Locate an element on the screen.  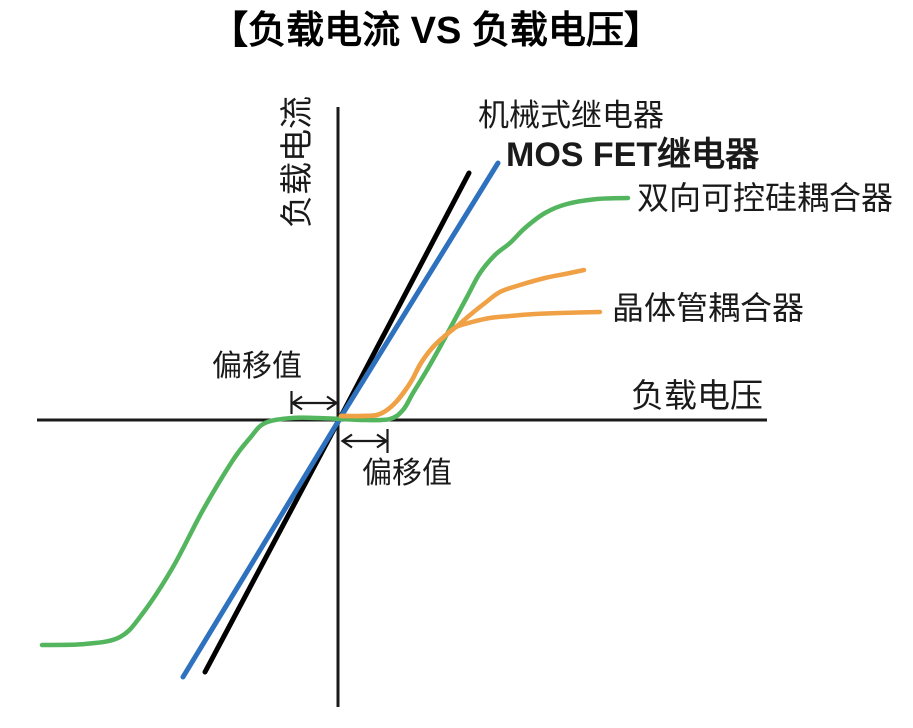
chart-title: 【负载电流 VS 负载电压】 is located at coordinates (436, 31).